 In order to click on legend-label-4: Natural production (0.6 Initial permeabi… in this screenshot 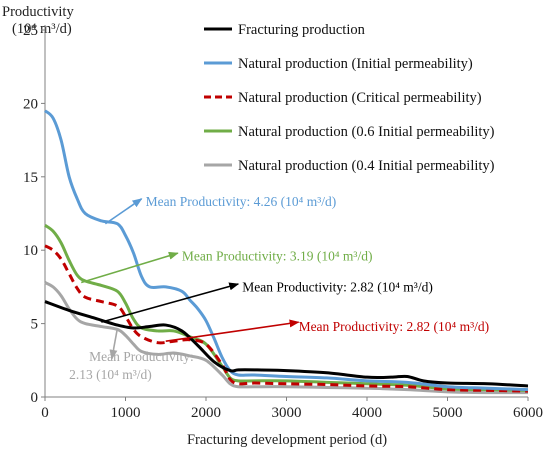, I will do `click(366, 132)`.